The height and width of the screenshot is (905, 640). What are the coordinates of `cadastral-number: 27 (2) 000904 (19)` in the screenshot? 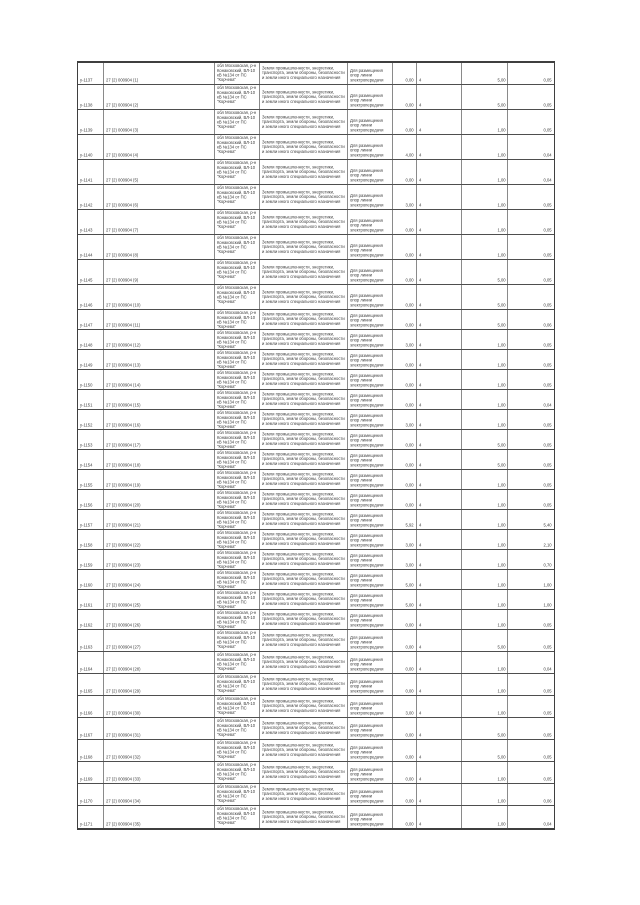 It's located at (123, 485).